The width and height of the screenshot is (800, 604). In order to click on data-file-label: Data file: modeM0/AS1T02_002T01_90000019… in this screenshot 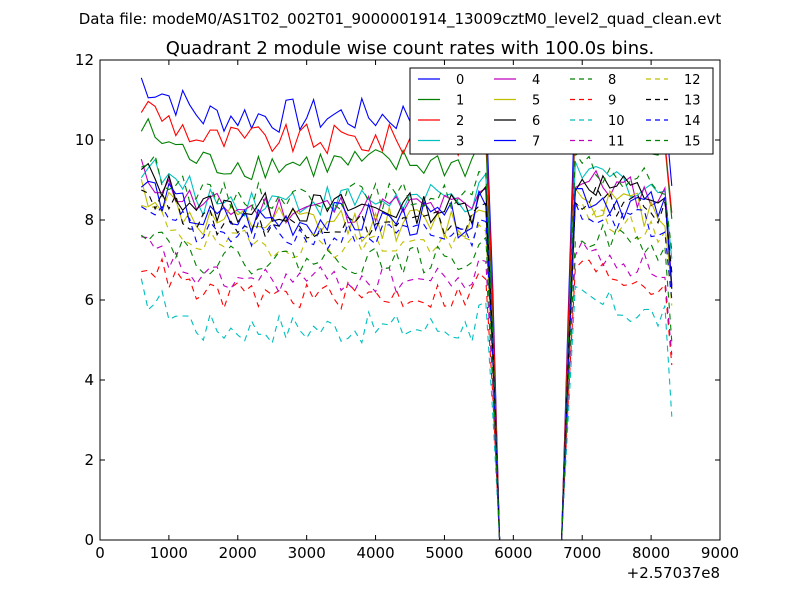, I will do `click(400, 19)`.